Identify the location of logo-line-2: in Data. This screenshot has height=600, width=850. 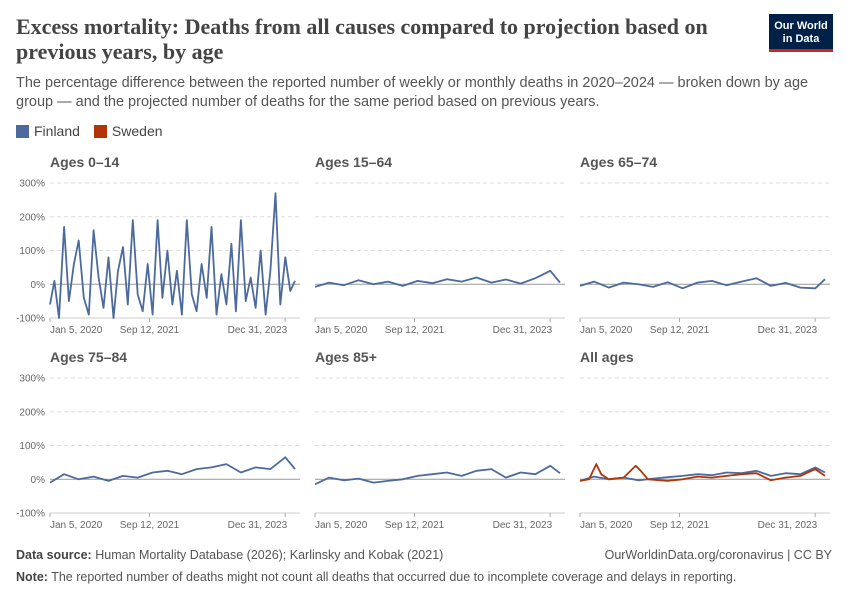
(801, 39).